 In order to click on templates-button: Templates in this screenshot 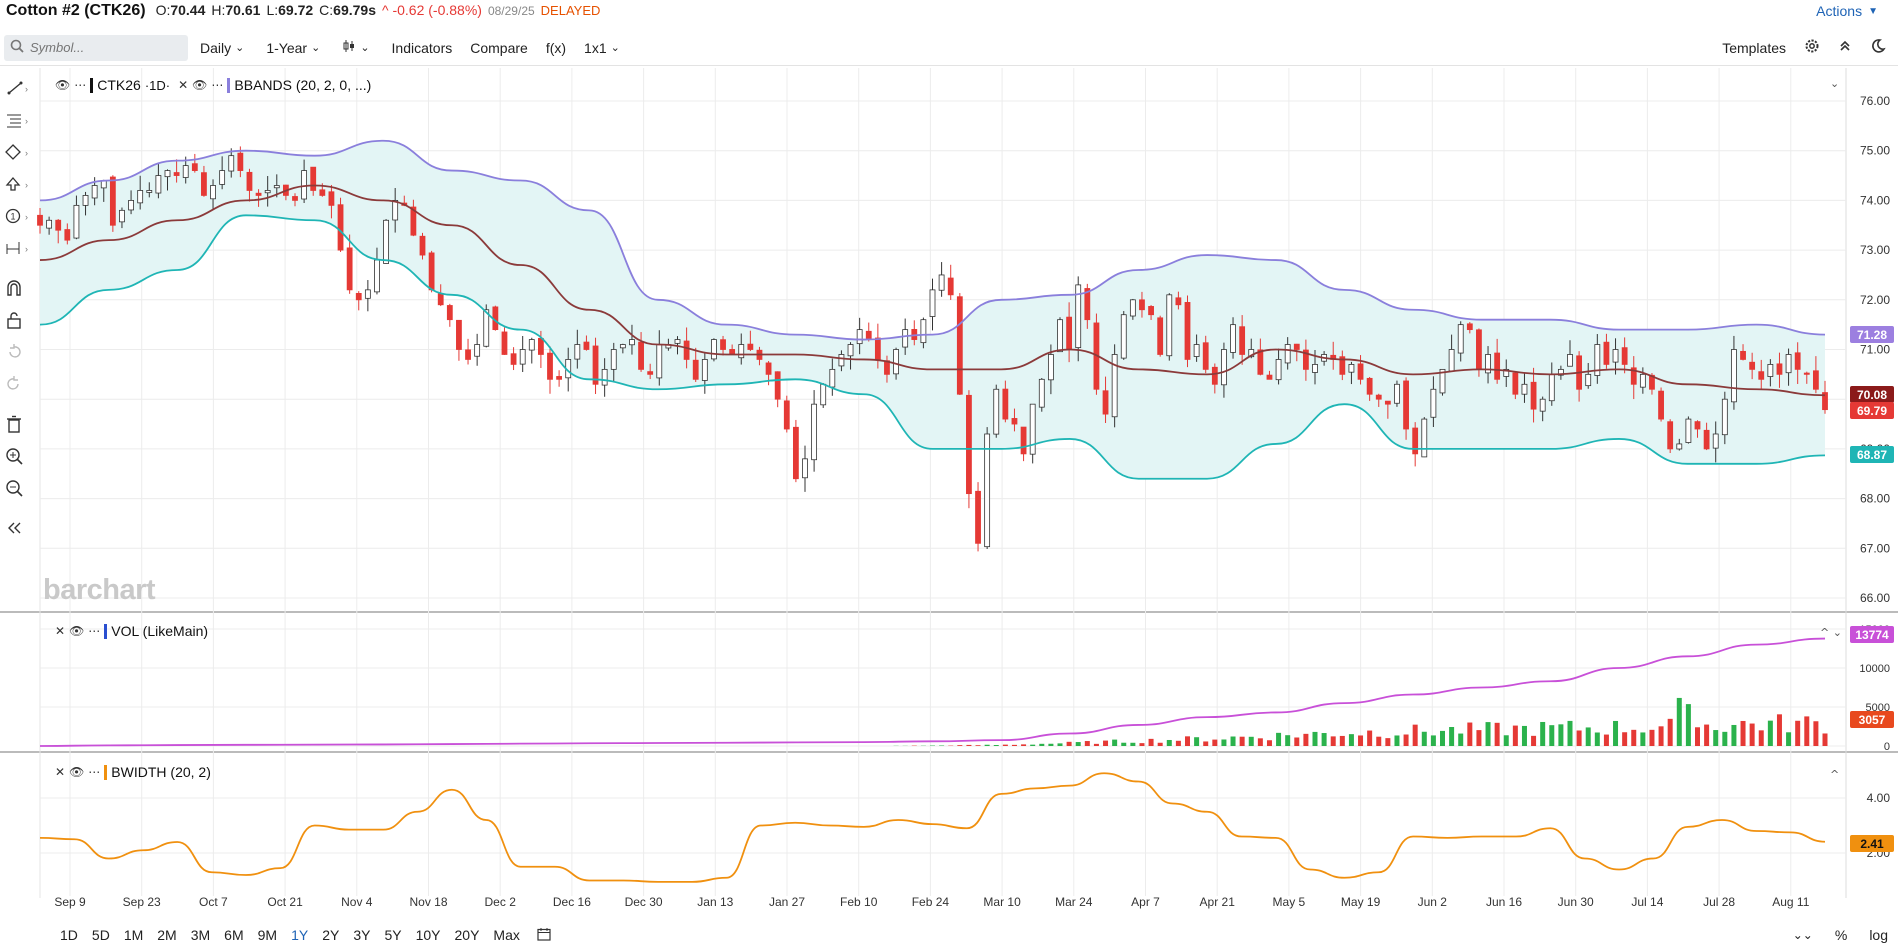, I will do `click(1754, 47)`.